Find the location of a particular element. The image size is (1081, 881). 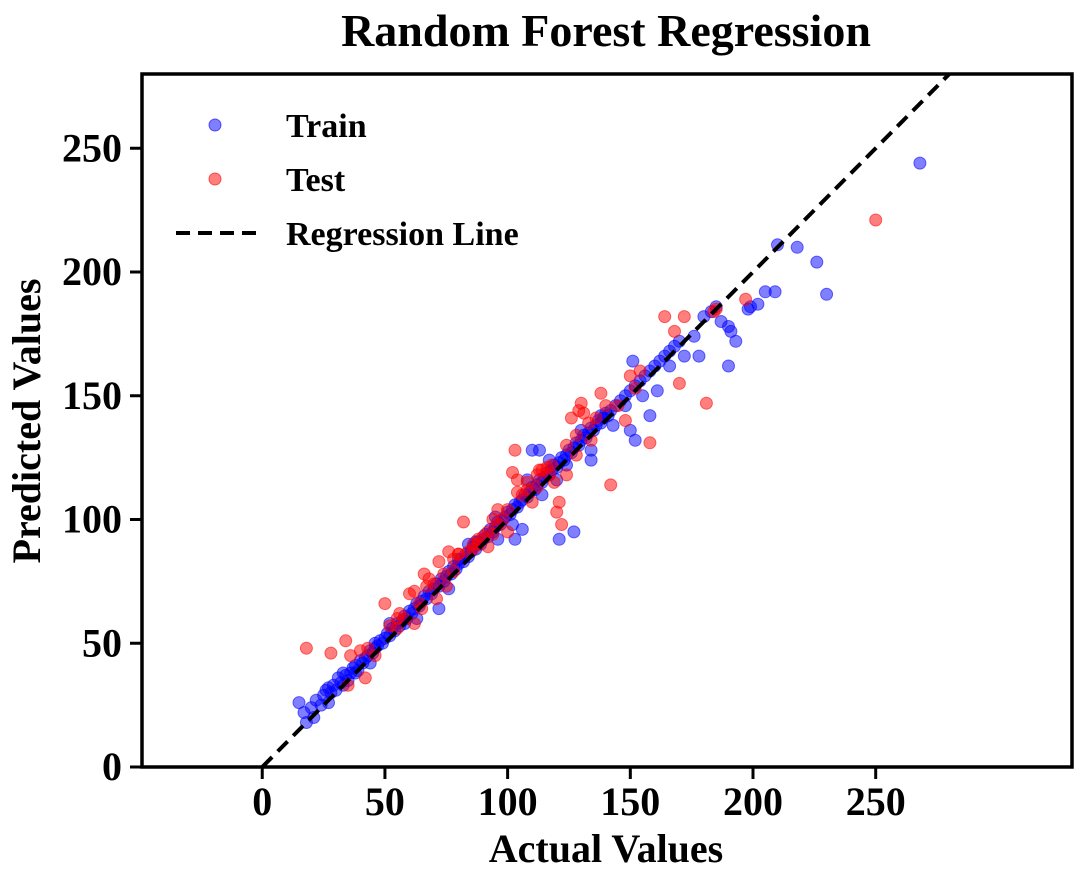

legend: Train Test Regression Line is located at coordinates (347, 180).